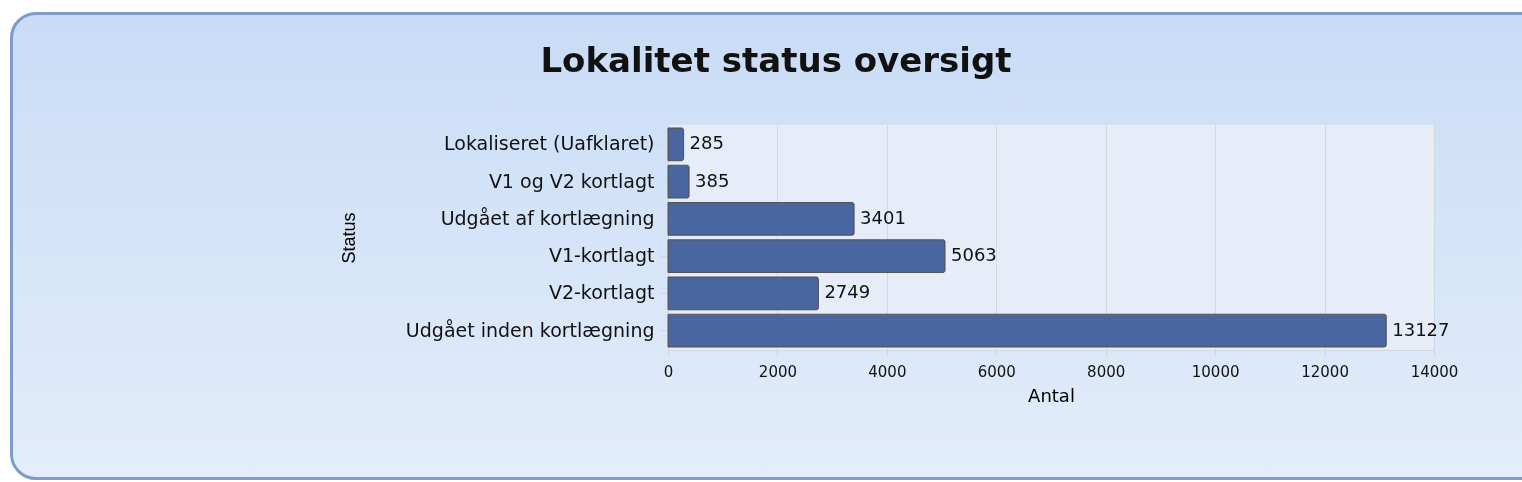 The height and width of the screenshot is (482, 1522). Describe the element at coordinates (1106, 371) in the screenshot. I see `x-tick-label: 8000` at that location.